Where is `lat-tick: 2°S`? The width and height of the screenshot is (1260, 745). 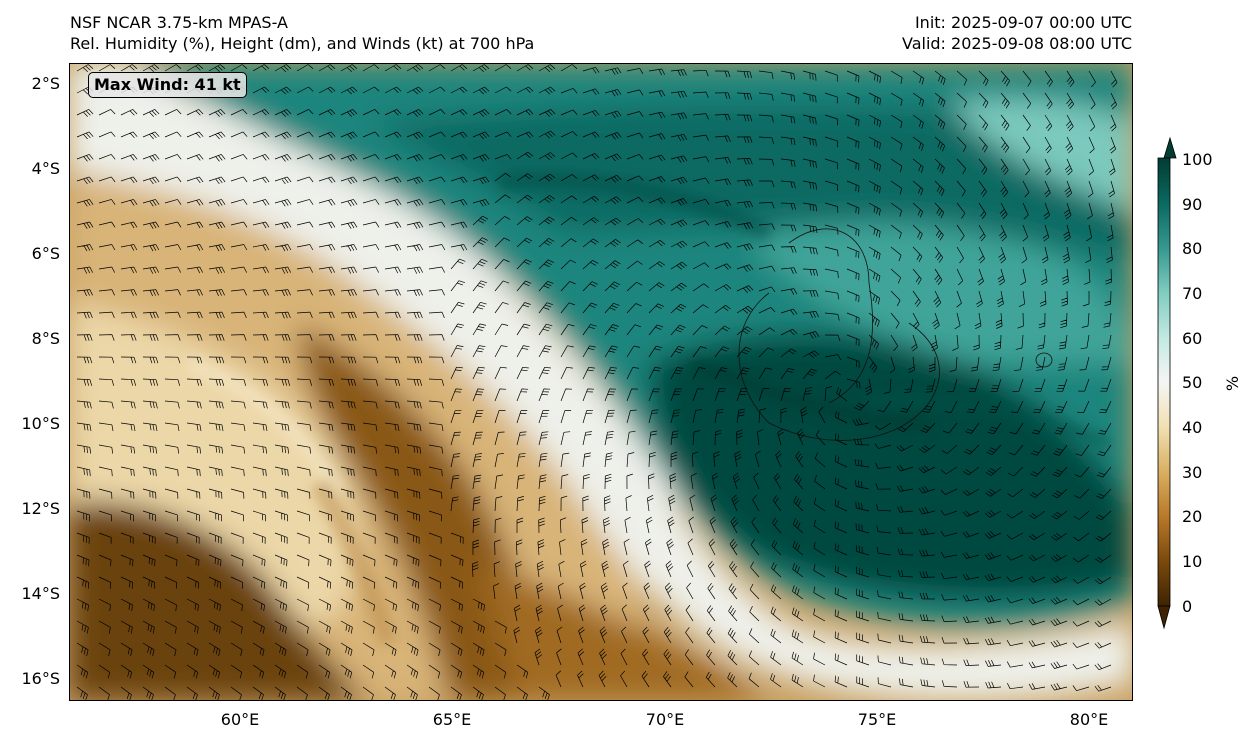 lat-tick: 2°S is located at coordinates (45, 83).